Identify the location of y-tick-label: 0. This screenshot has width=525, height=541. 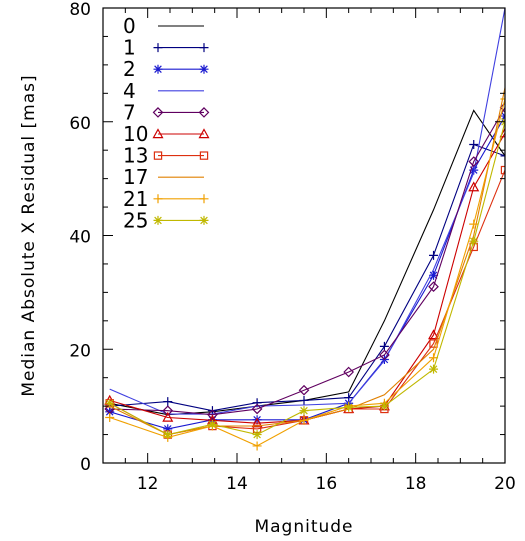
(85, 465).